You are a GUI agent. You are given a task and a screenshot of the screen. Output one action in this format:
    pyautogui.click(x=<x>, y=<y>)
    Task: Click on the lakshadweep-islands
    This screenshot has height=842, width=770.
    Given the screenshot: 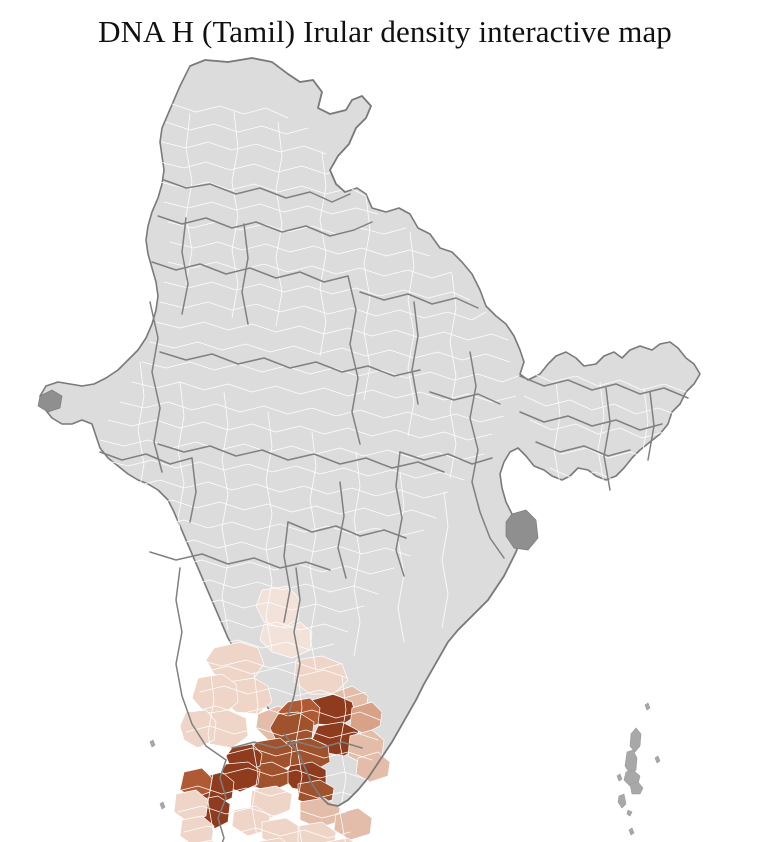 What is the action you would take?
    pyautogui.click(x=160, y=790)
    